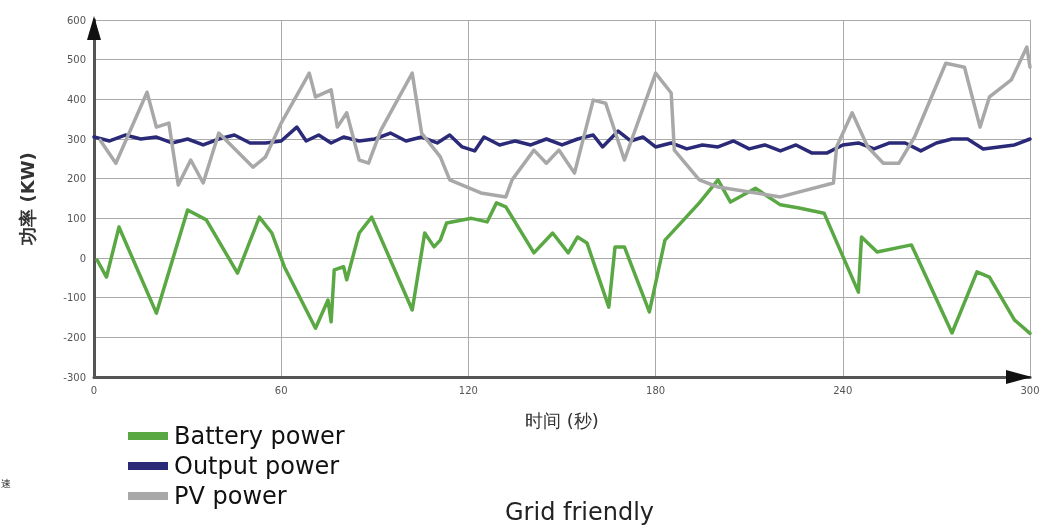  I want to click on x-tick-label: 60, so click(281, 390).